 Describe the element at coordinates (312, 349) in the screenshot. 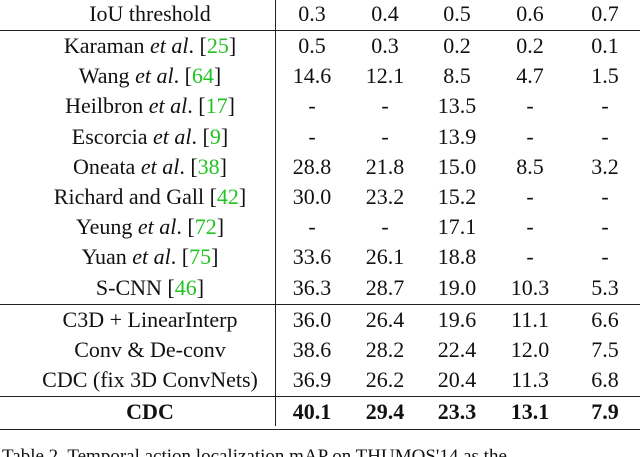

I see `value-cell: 38.6` at that location.